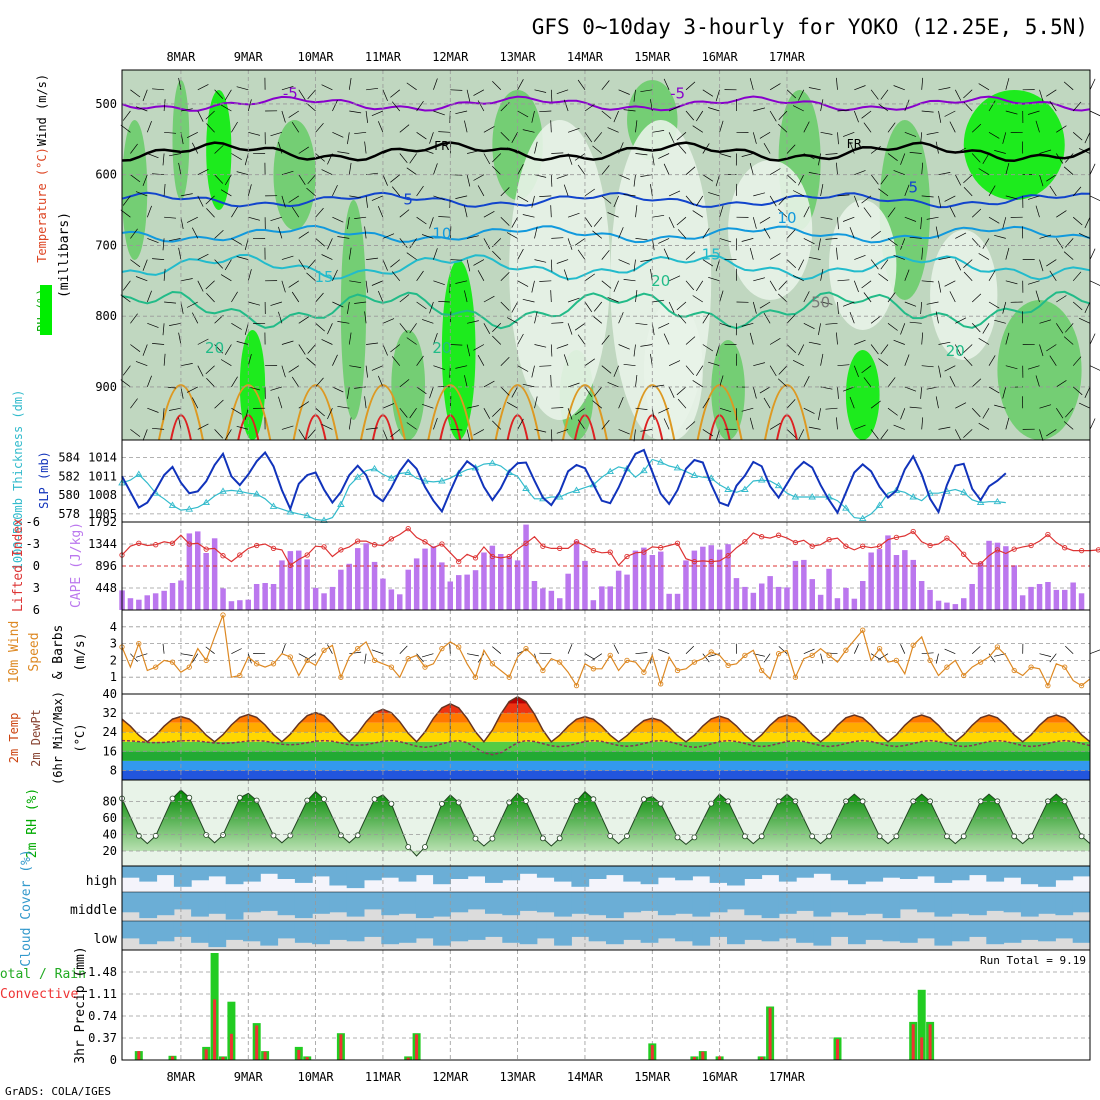 Image resolution: width=1100 pixels, height=1100 pixels. Describe the element at coordinates (652, 57) in the screenshot. I see `top-date-15MAR: 15MAR` at that location.